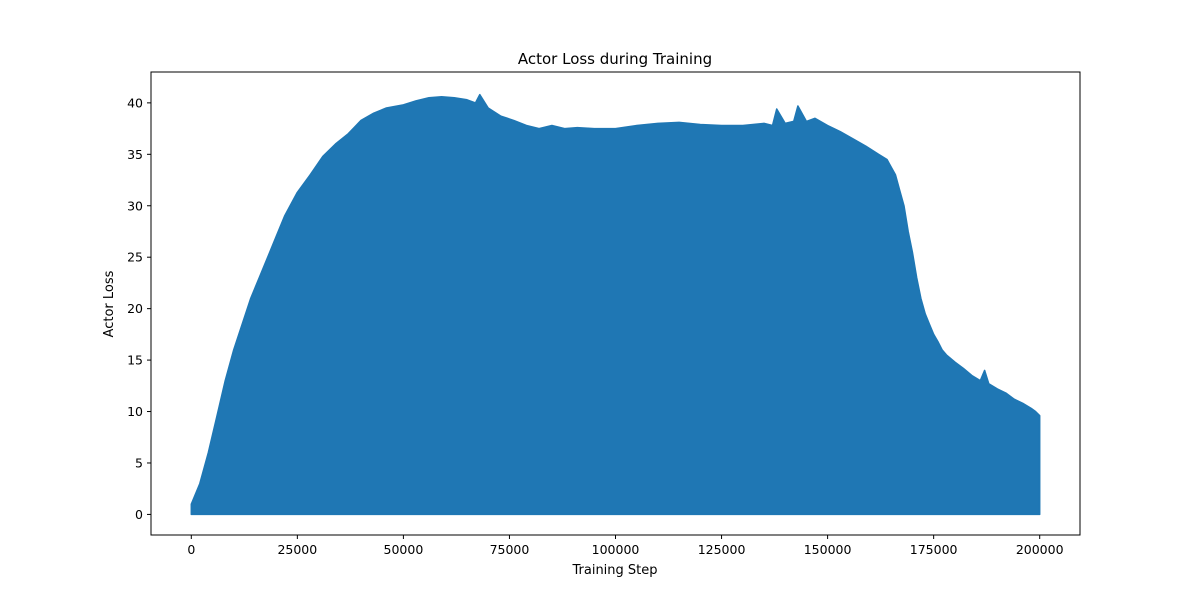 This screenshot has height=600, width=1200. Describe the element at coordinates (135, 257) in the screenshot. I see `y-tick-label: 25` at that location.